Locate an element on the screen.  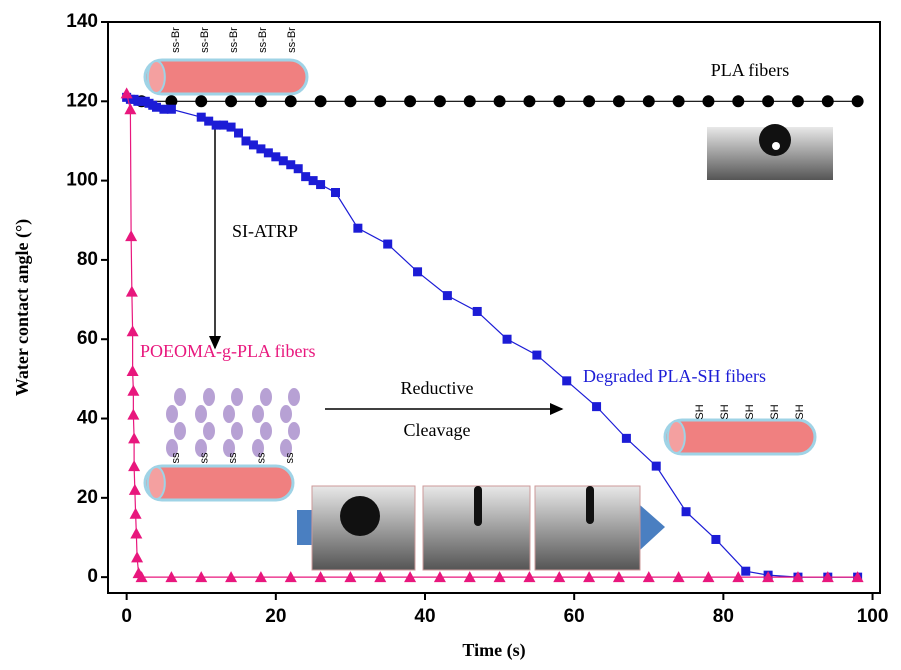
y-tick-label: 120 is located at coordinates (82, 100).